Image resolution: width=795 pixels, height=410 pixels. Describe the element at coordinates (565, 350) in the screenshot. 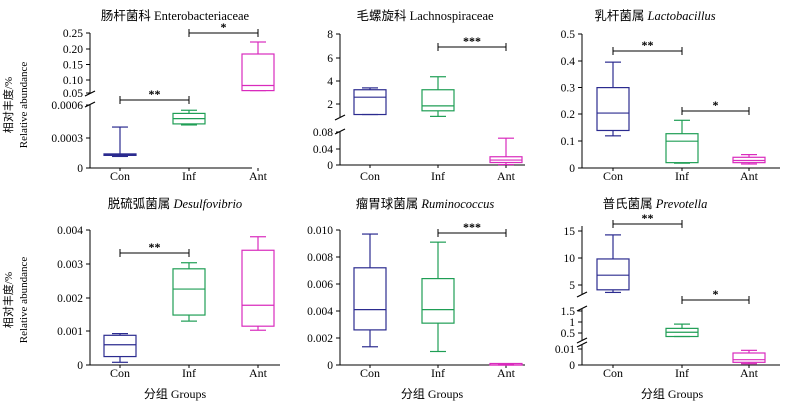

I see `y-tick-label: 0.01` at that location.